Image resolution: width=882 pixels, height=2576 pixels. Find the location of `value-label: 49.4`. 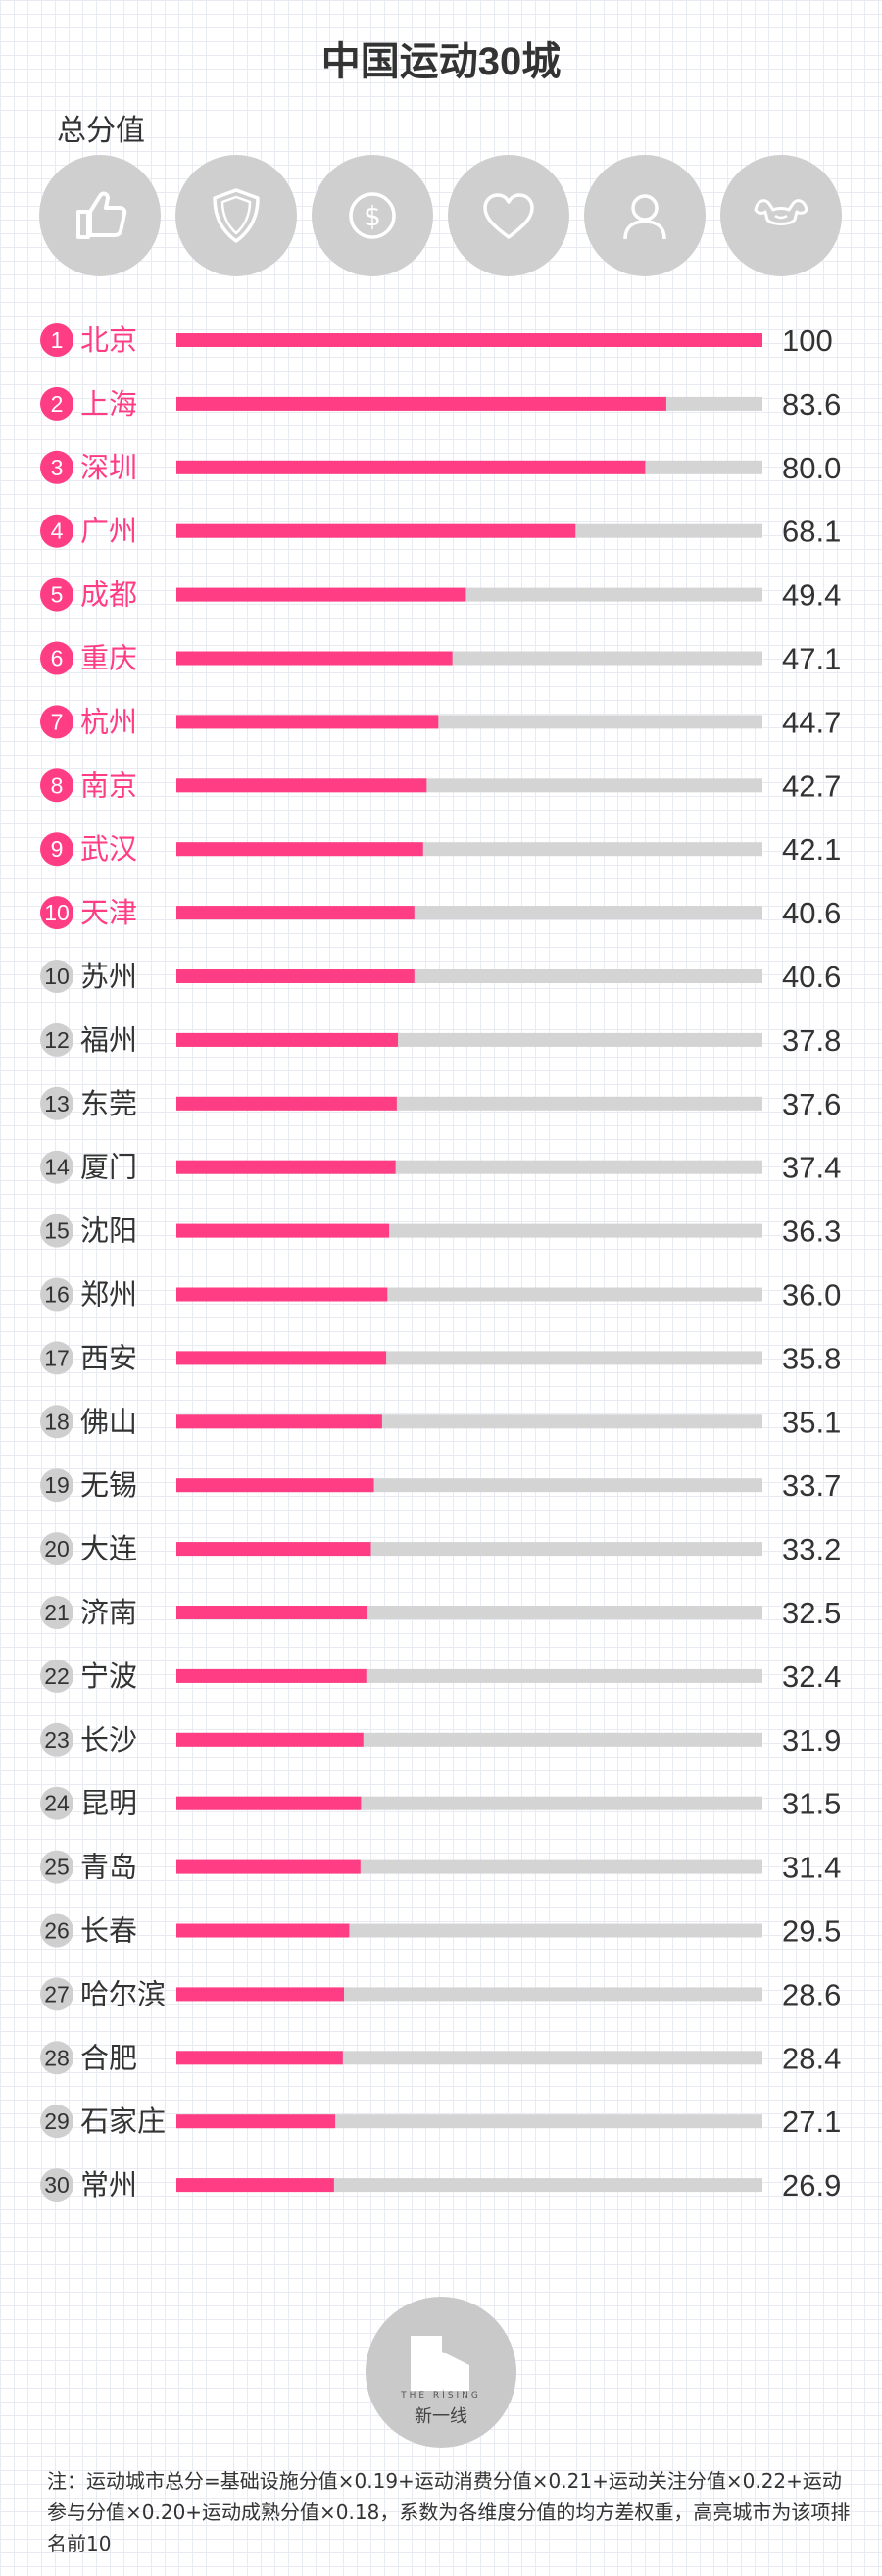

value-label: 49.4 is located at coordinates (811, 595).